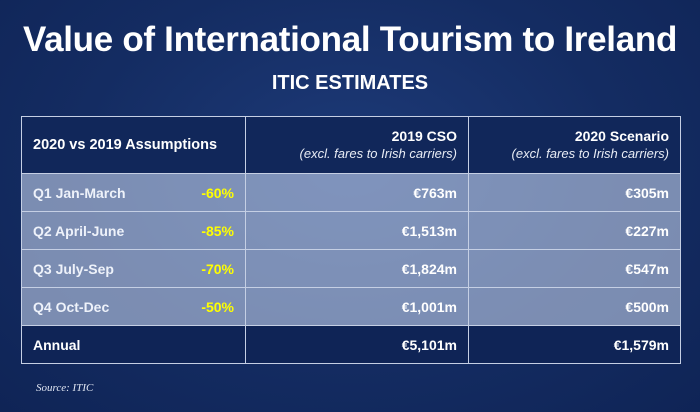 Image resolution: width=700 pixels, height=412 pixels. I want to click on total-row: Annual €5,101m €1,579m, so click(351, 344).